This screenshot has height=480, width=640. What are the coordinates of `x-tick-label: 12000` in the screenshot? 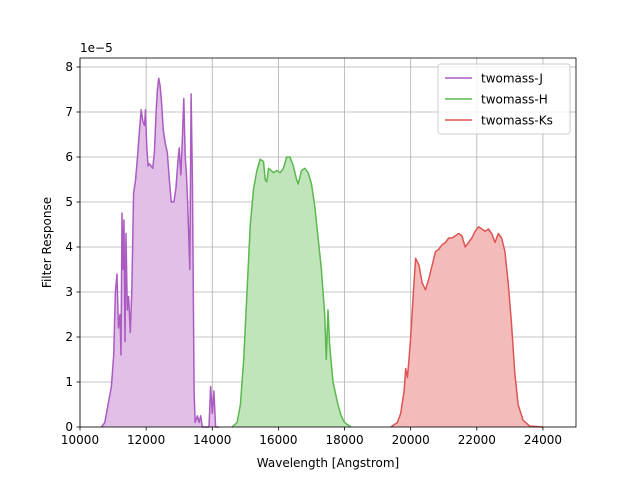 It's located at (146, 440).